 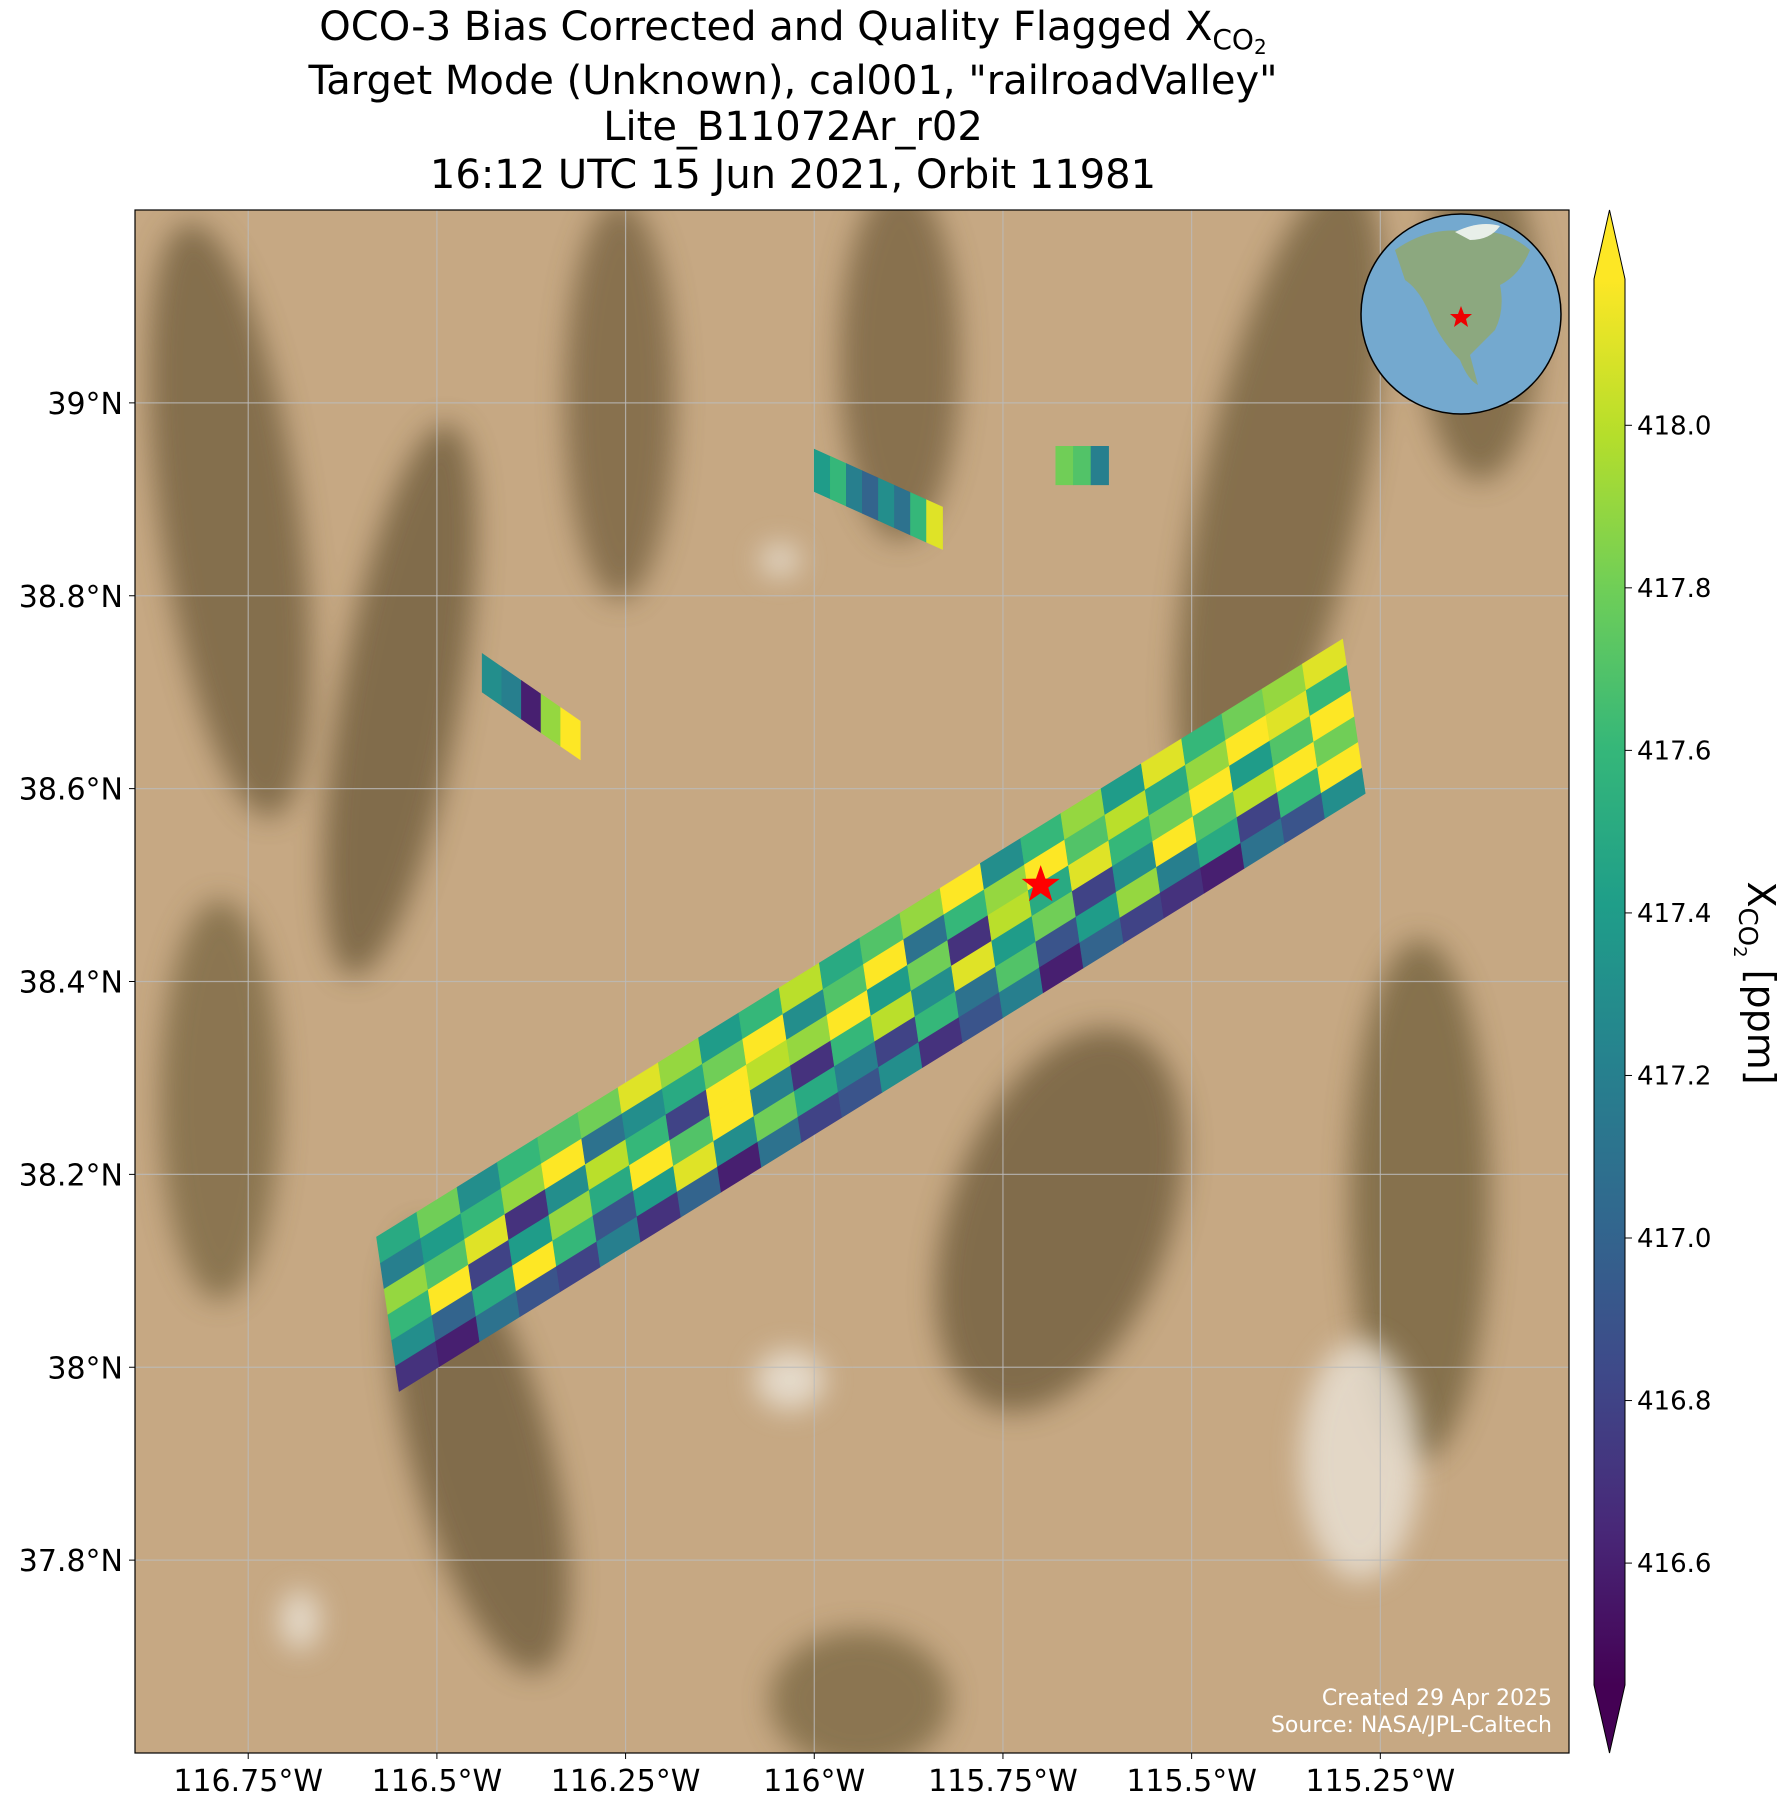 I want to click on colorbar: 416.6 416.8 417.0 417.2 417.4 417.6 417.8 418.0, so click(x=1652, y=981).